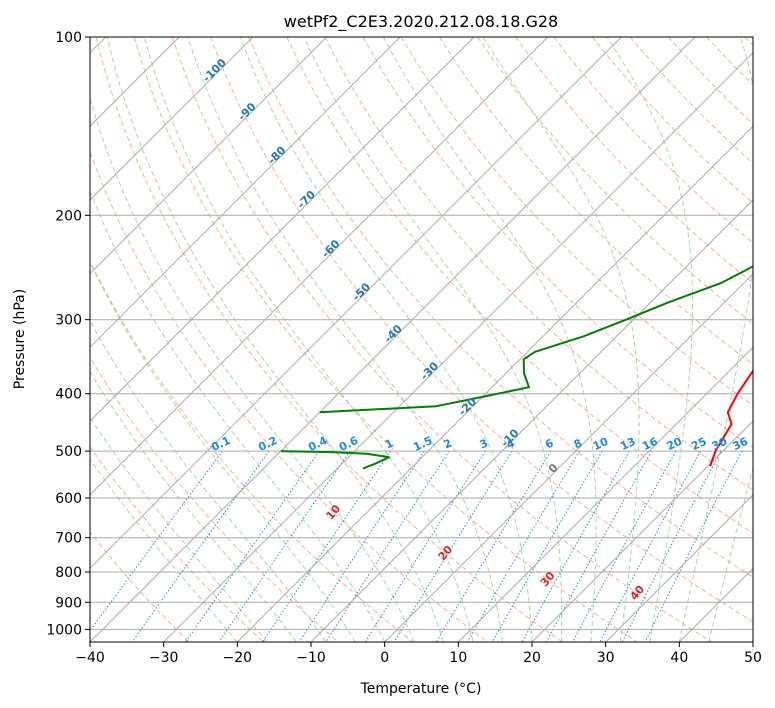 This screenshot has height=708, width=775. Describe the element at coordinates (68, 573) in the screenshot. I see `y-tick-label: 800` at that location.